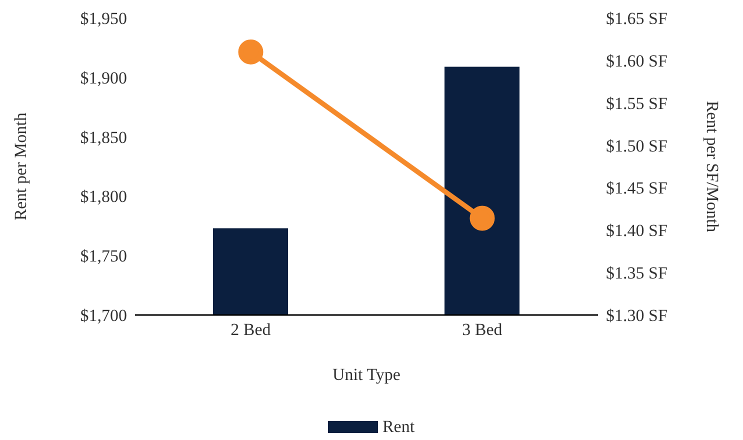 Image resolution: width=743 pixels, height=440 pixels. Describe the element at coordinates (398, 426) in the screenshot. I see `legend-label: Rent` at that location.